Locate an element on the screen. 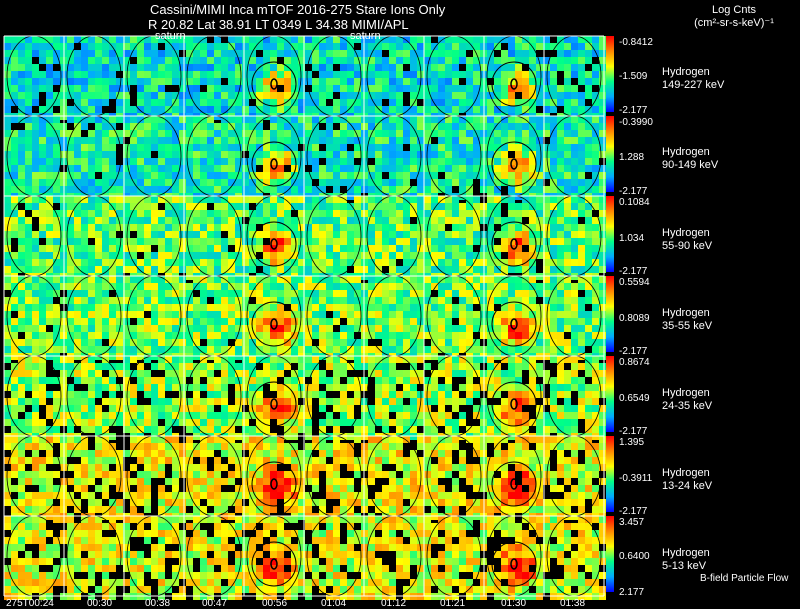 The height and width of the screenshot is (609, 800). row-label-7: Hydrogen 5-13 keV is located at coordinates (686, 560).